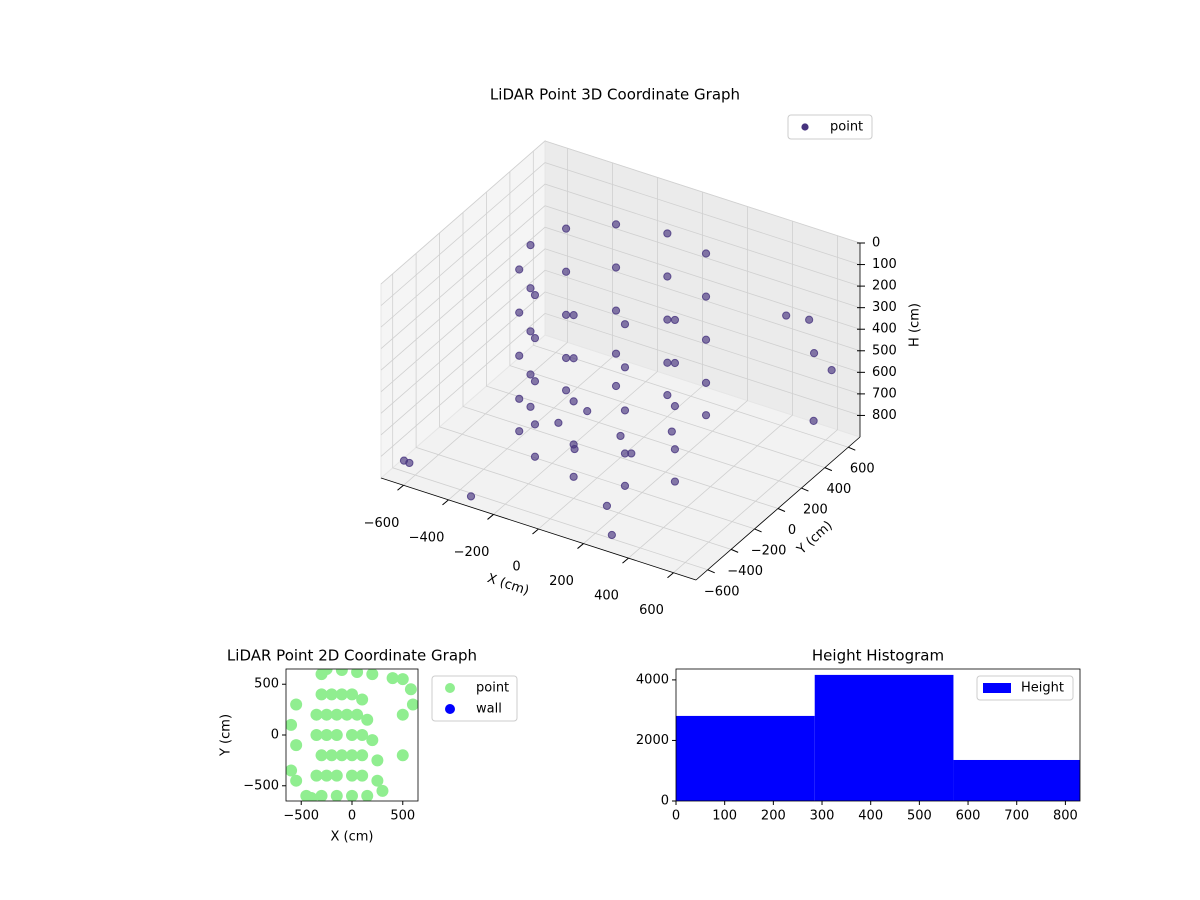 Image resolution: width=1200 pixels, height=900 pixels. What do you see at coordinates (838, 489) in the screenshot?
I see `y-tick-label: 400` at bounding box center [838, 489].